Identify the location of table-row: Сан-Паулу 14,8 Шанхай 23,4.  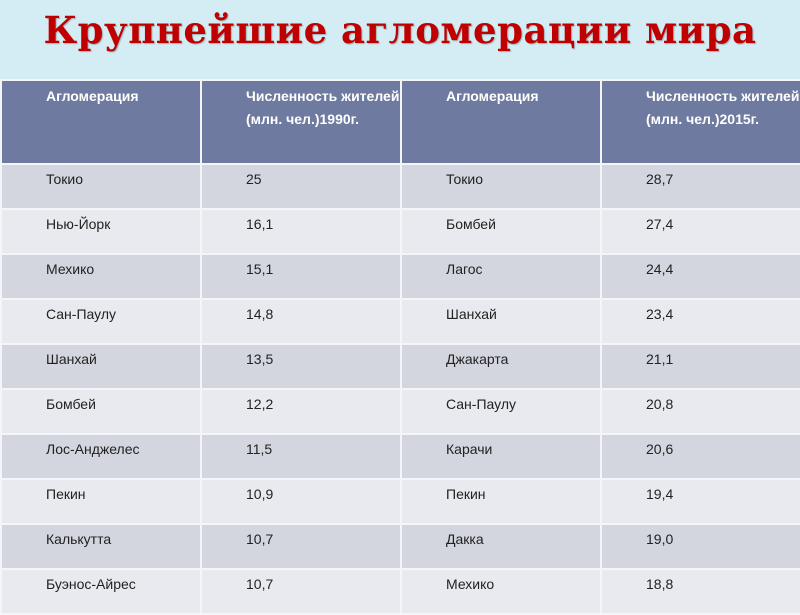
(400, 321).